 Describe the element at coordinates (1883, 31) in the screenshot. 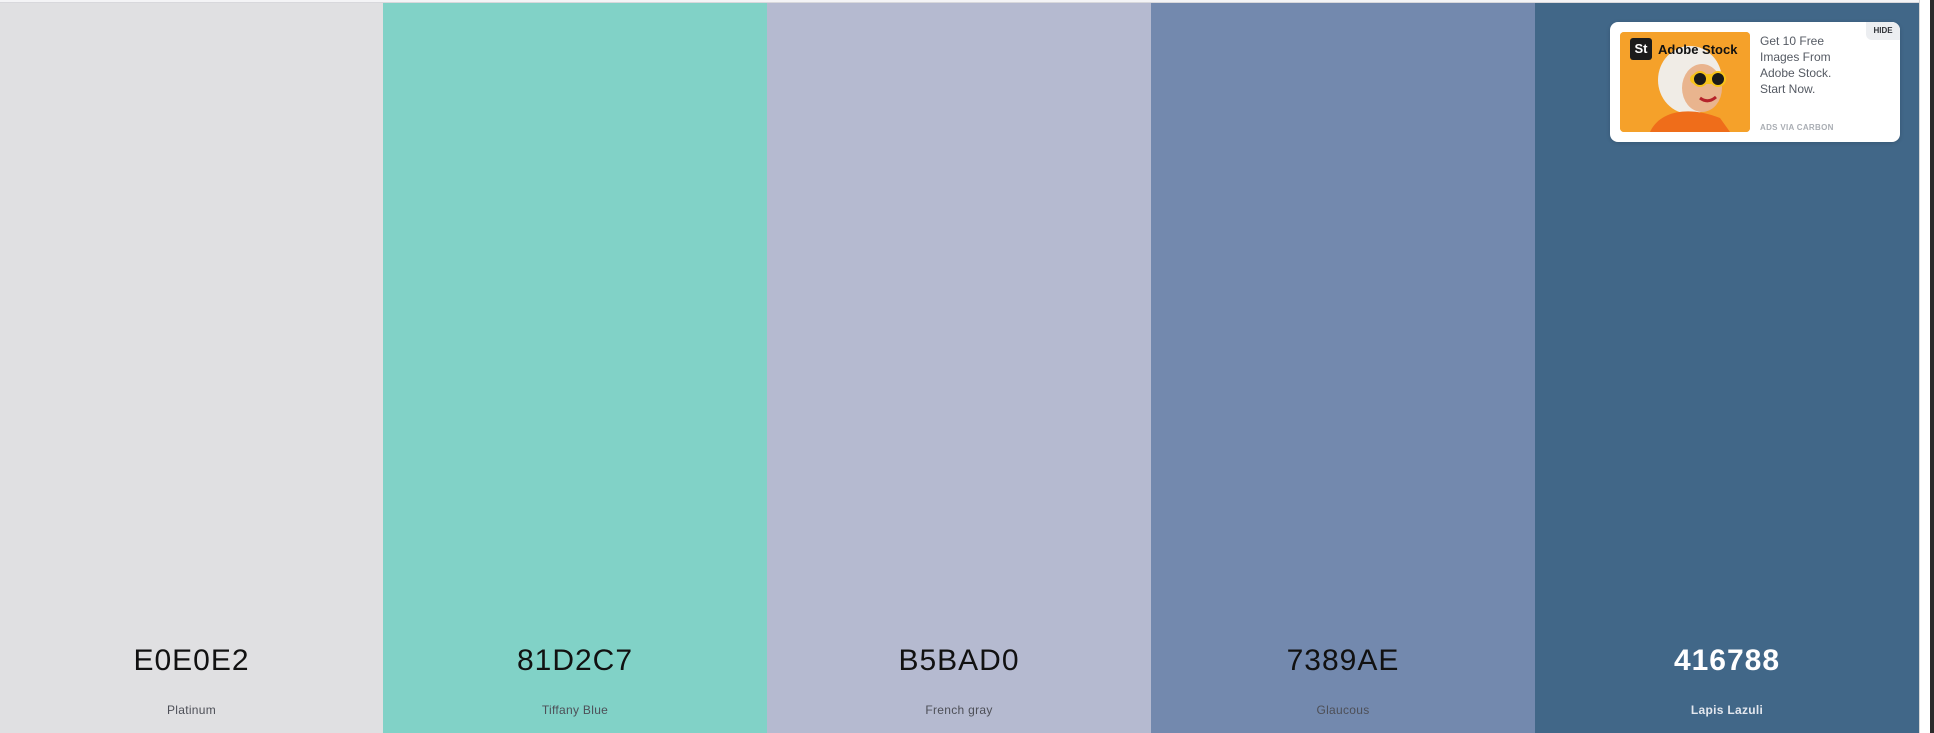

I see `ad-hide-button: HIDE` at that location.